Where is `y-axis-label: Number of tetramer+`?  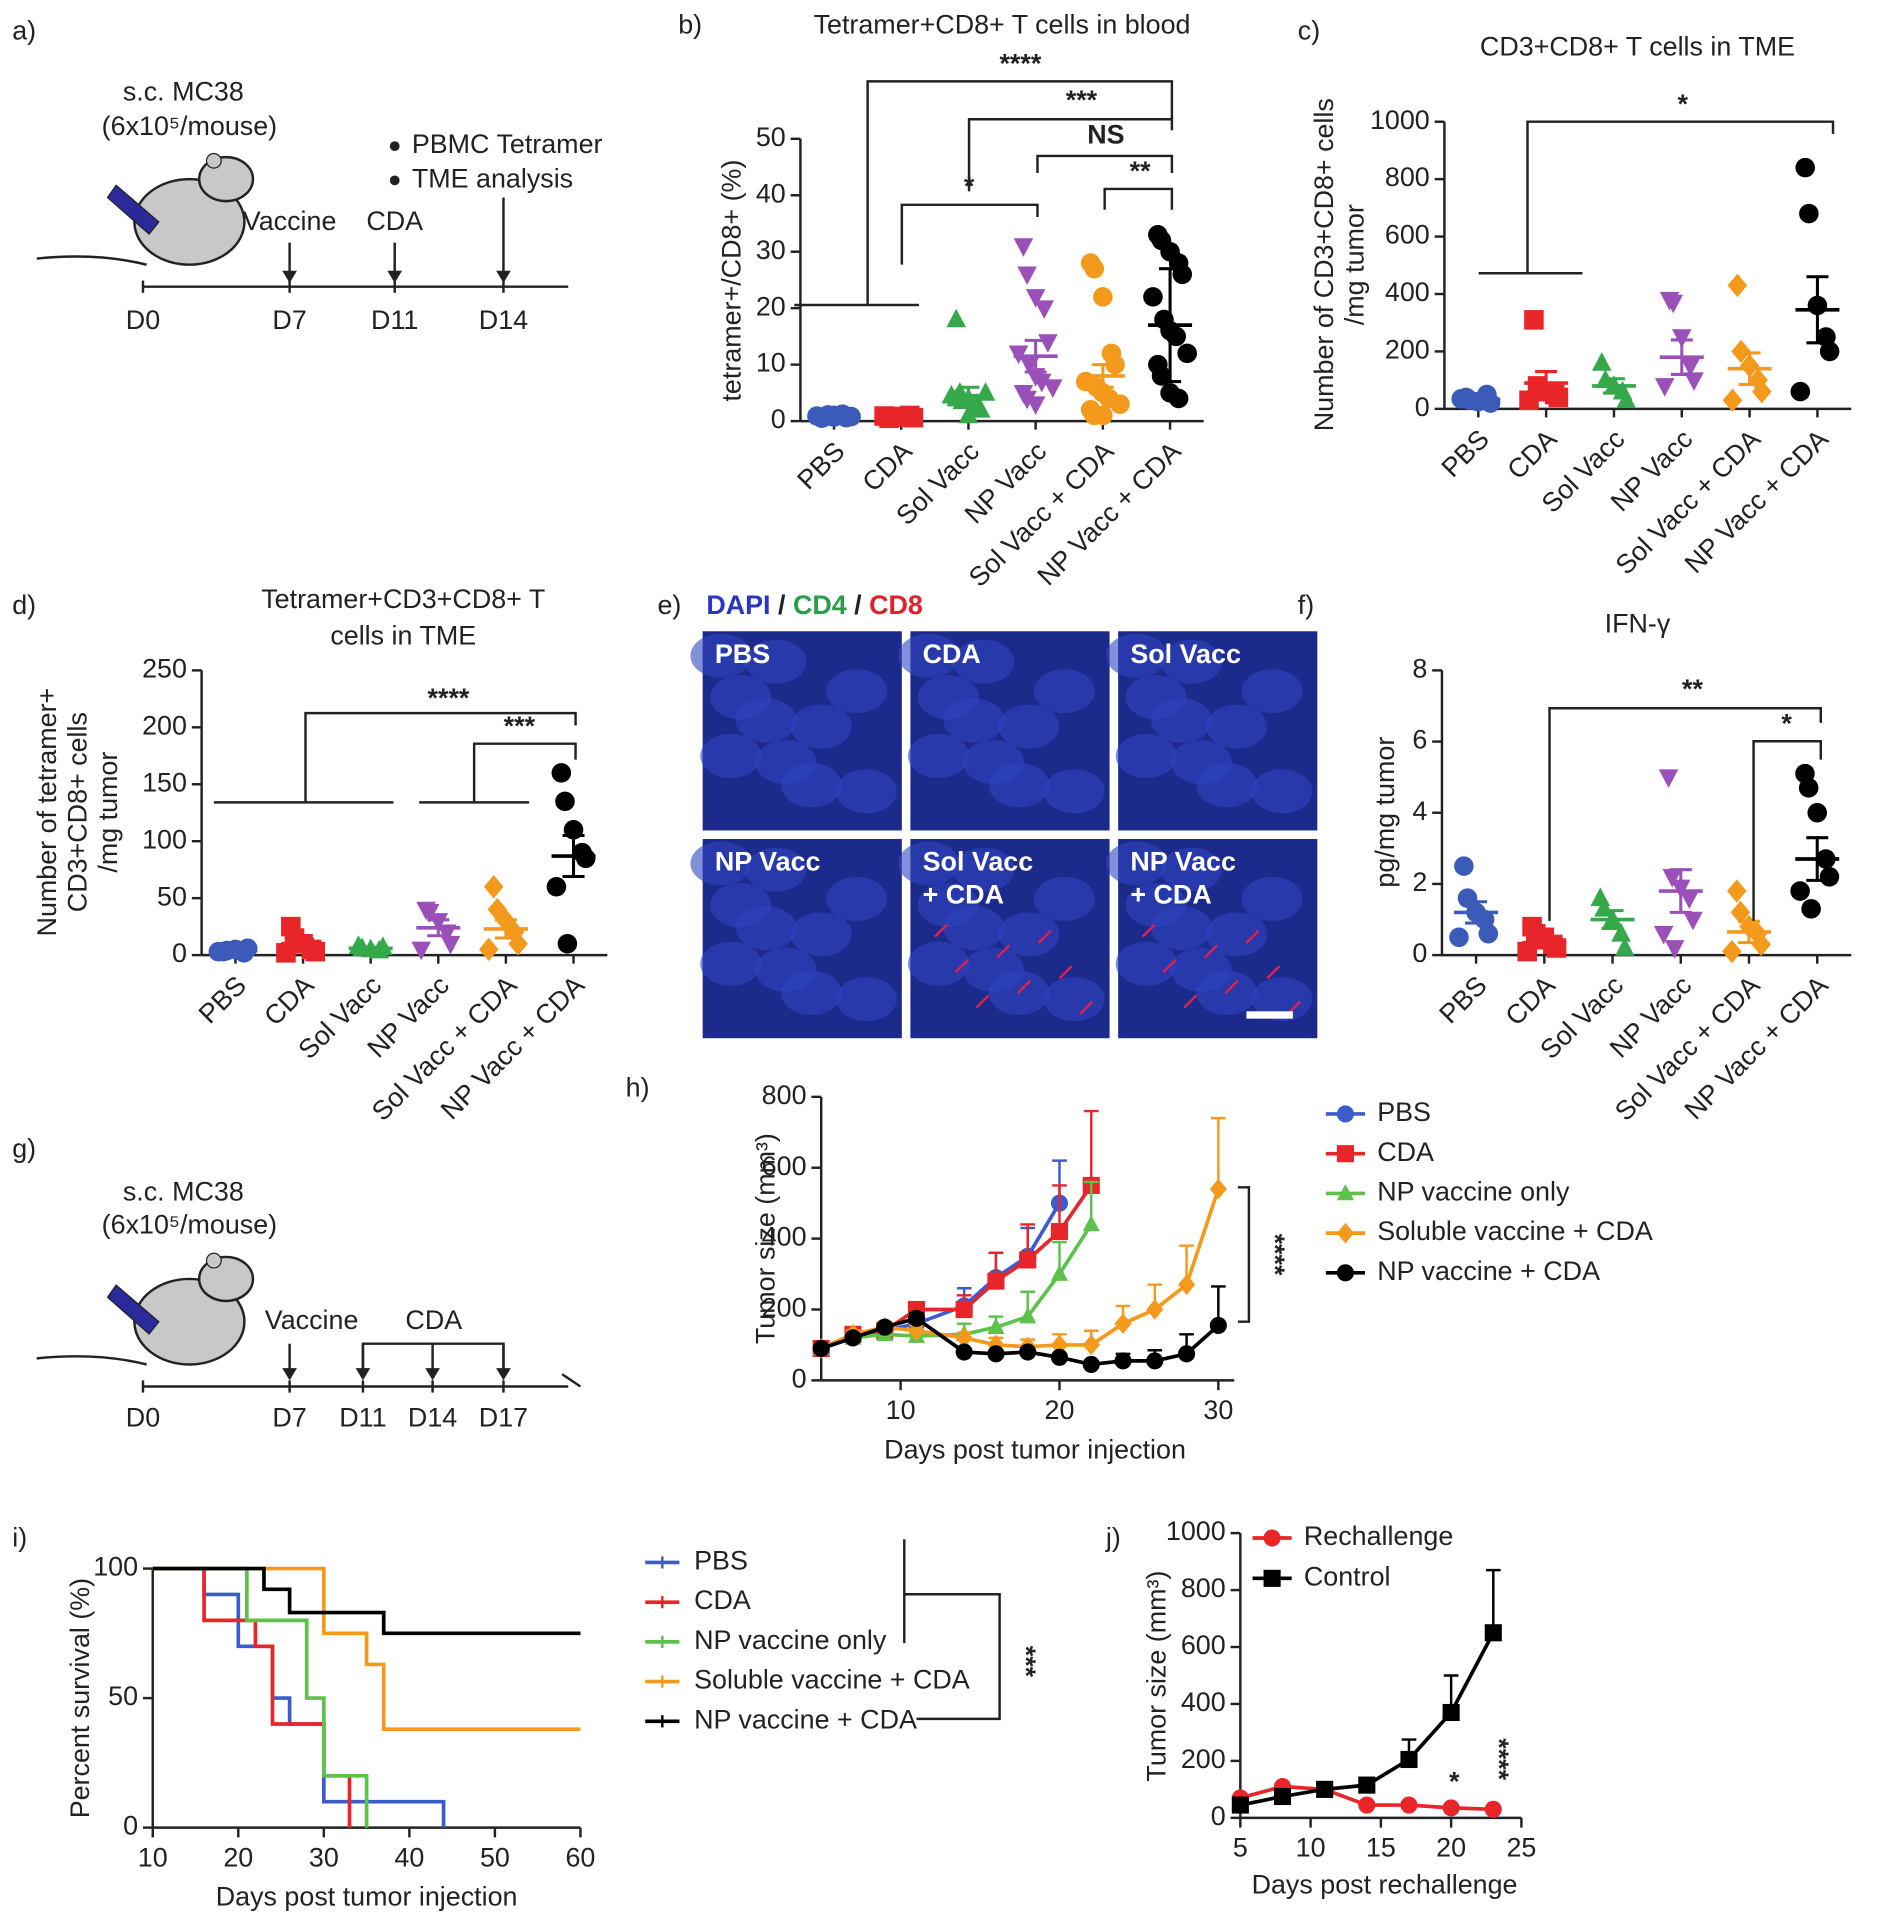
y-axis-label: Number of tetramer+ is located at coordinates (47, 812).